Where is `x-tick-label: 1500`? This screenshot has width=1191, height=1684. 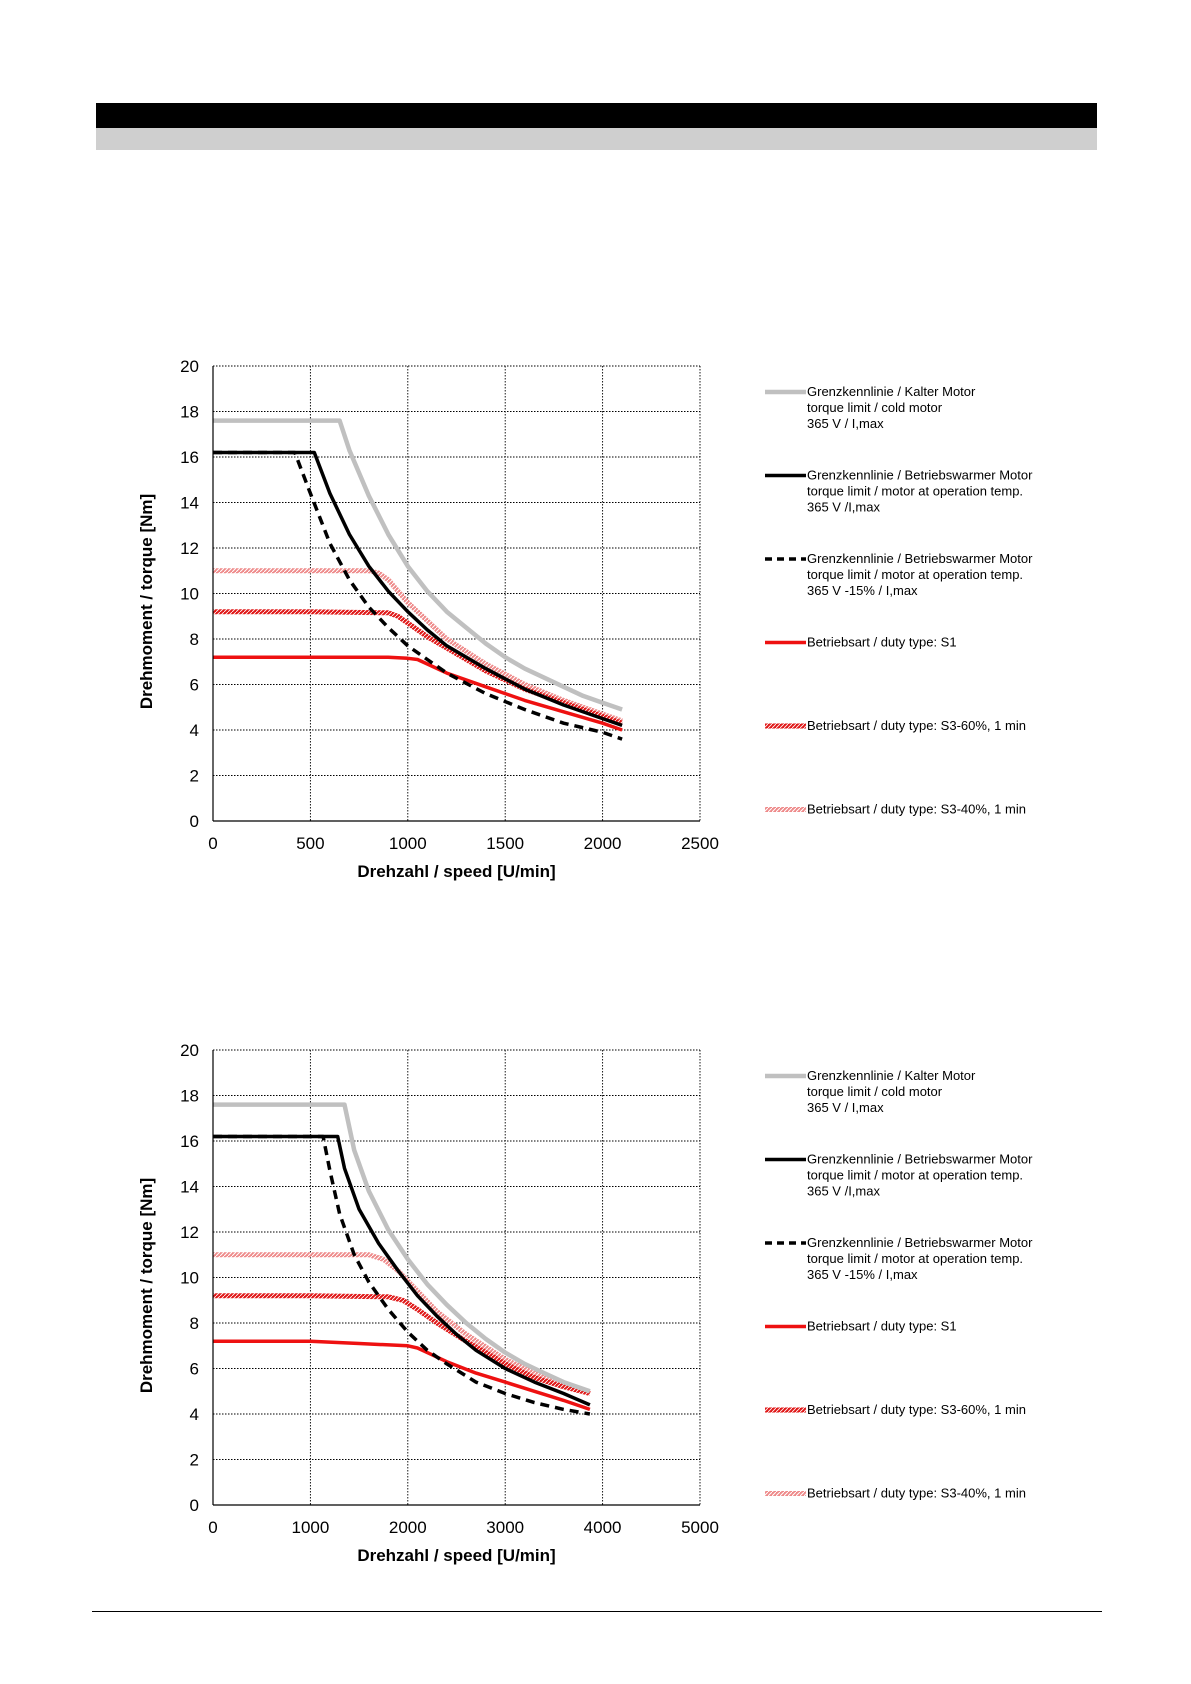 x-tick-label: 1500 is located at coordinates (505, 843).